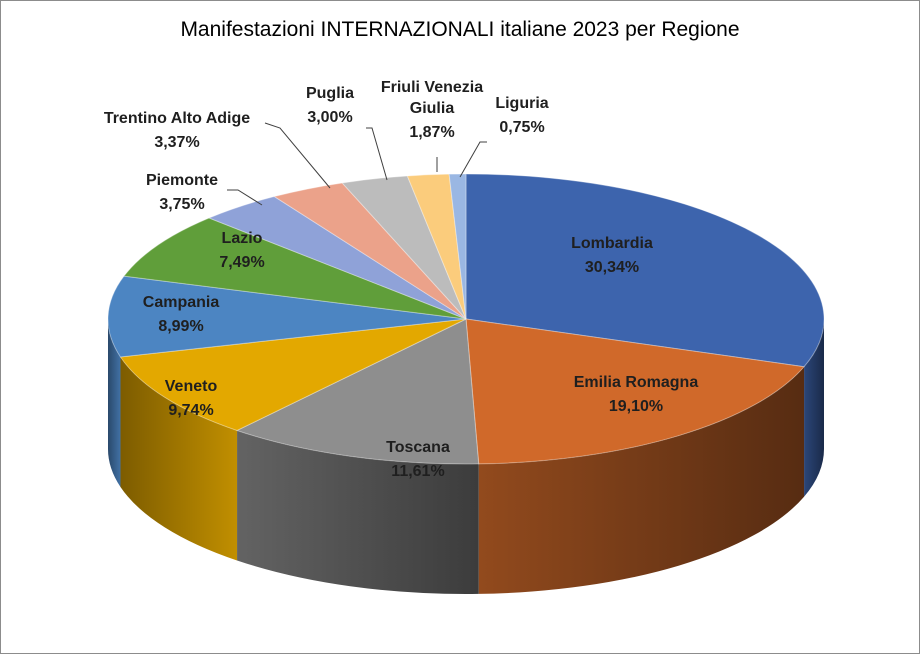 The width and height of the screenshot is (920, 654). What do you see at coordinates (330, 93) in the screenshot?
I see `label-puglia: Puglia` at bounding box center [330, 93].